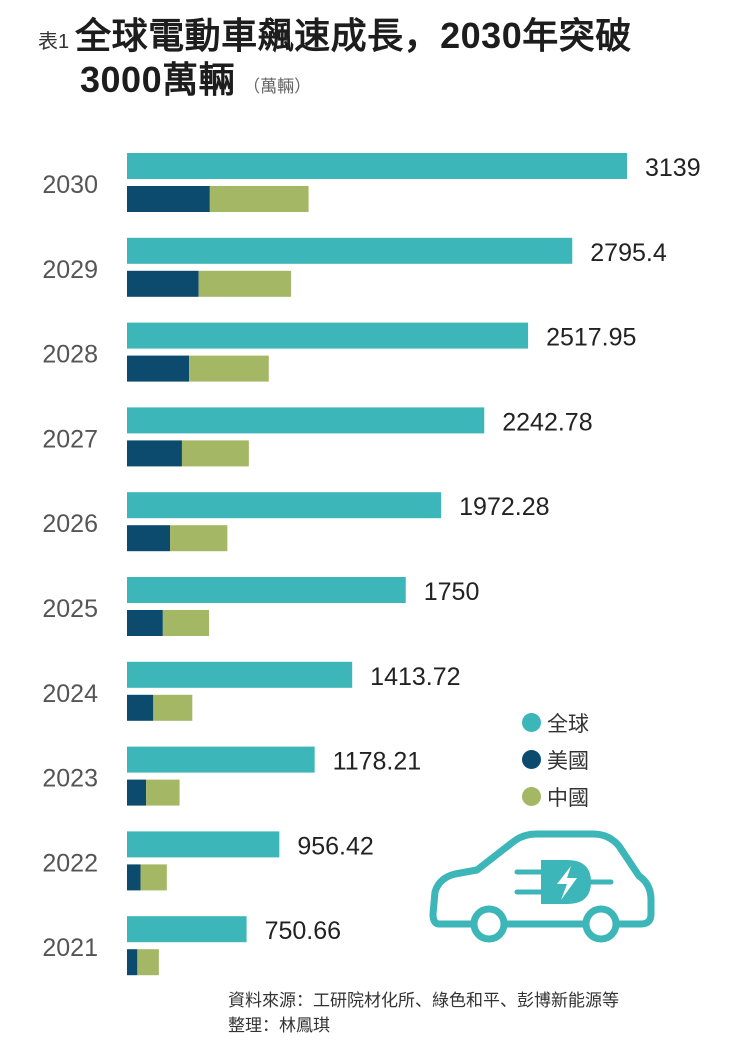 The height and width of the screenshot is (1044, 740). I want to click on source-block: 資料來源：工研院材化所、綠色和平、彭博新能源等 整理：林鳳琪, so click(423, 1013).